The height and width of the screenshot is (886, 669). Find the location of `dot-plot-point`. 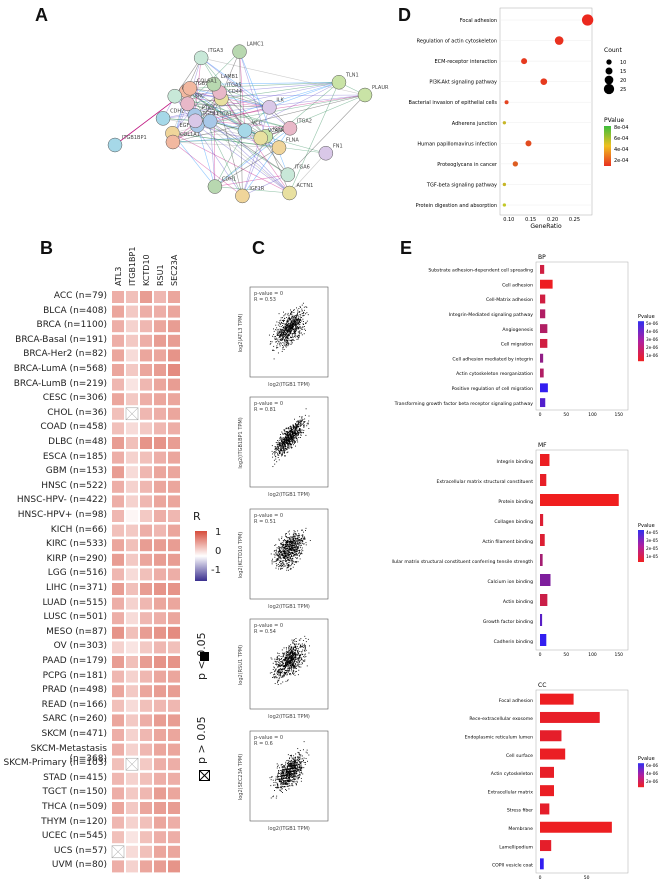

dot-plot-point is located at coordinates (504, 205).